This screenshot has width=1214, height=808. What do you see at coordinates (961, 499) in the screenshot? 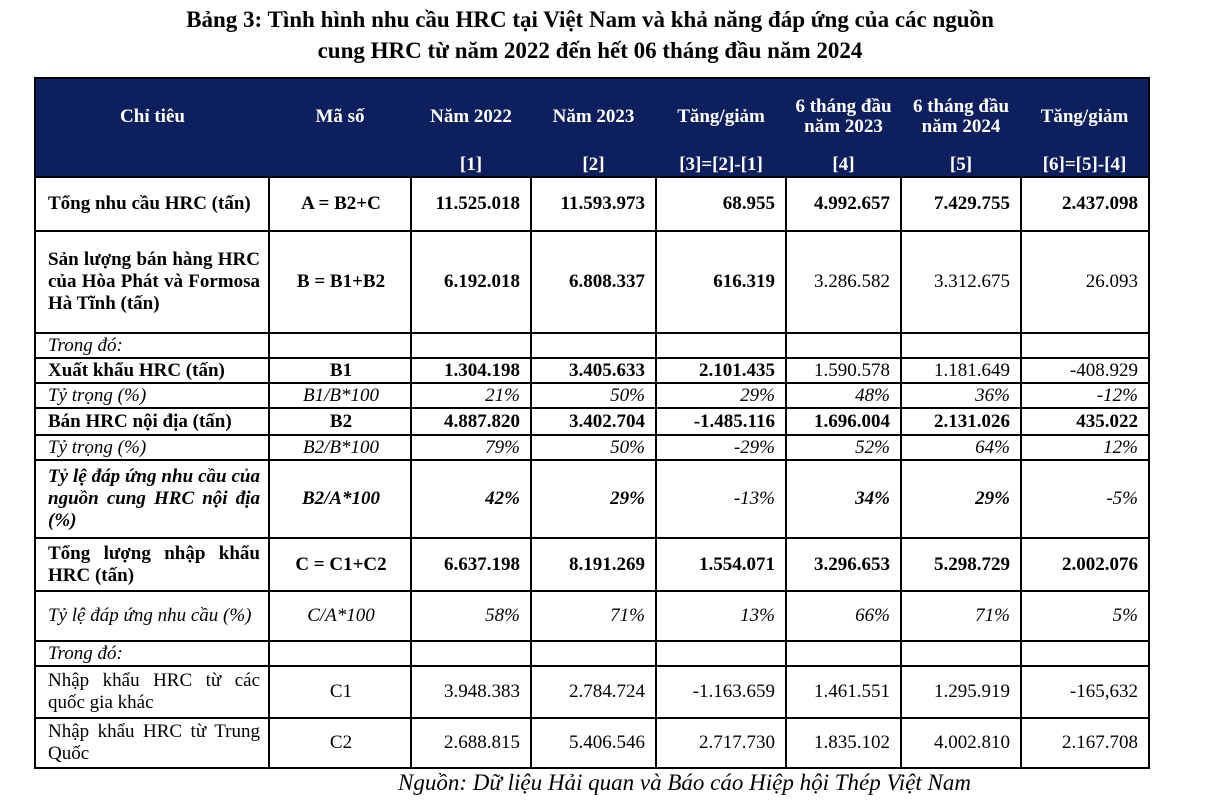
I see `value-cell: 29%` at bounding box center [961, 499].